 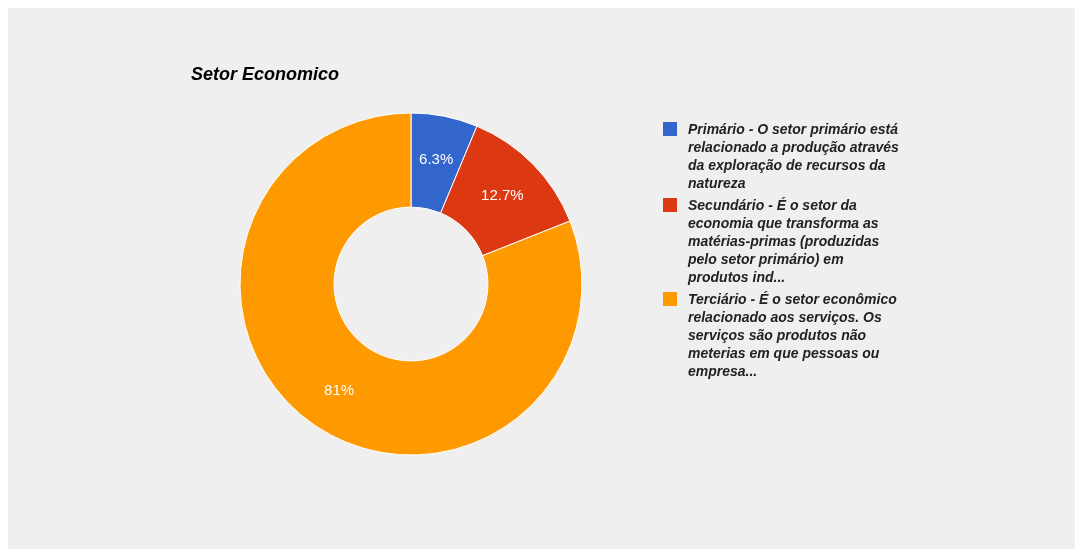 What do you see at coordinates (436, 158) in the screenshot?
I see `data-label: 6.3%` at bounding box center [436, 158].